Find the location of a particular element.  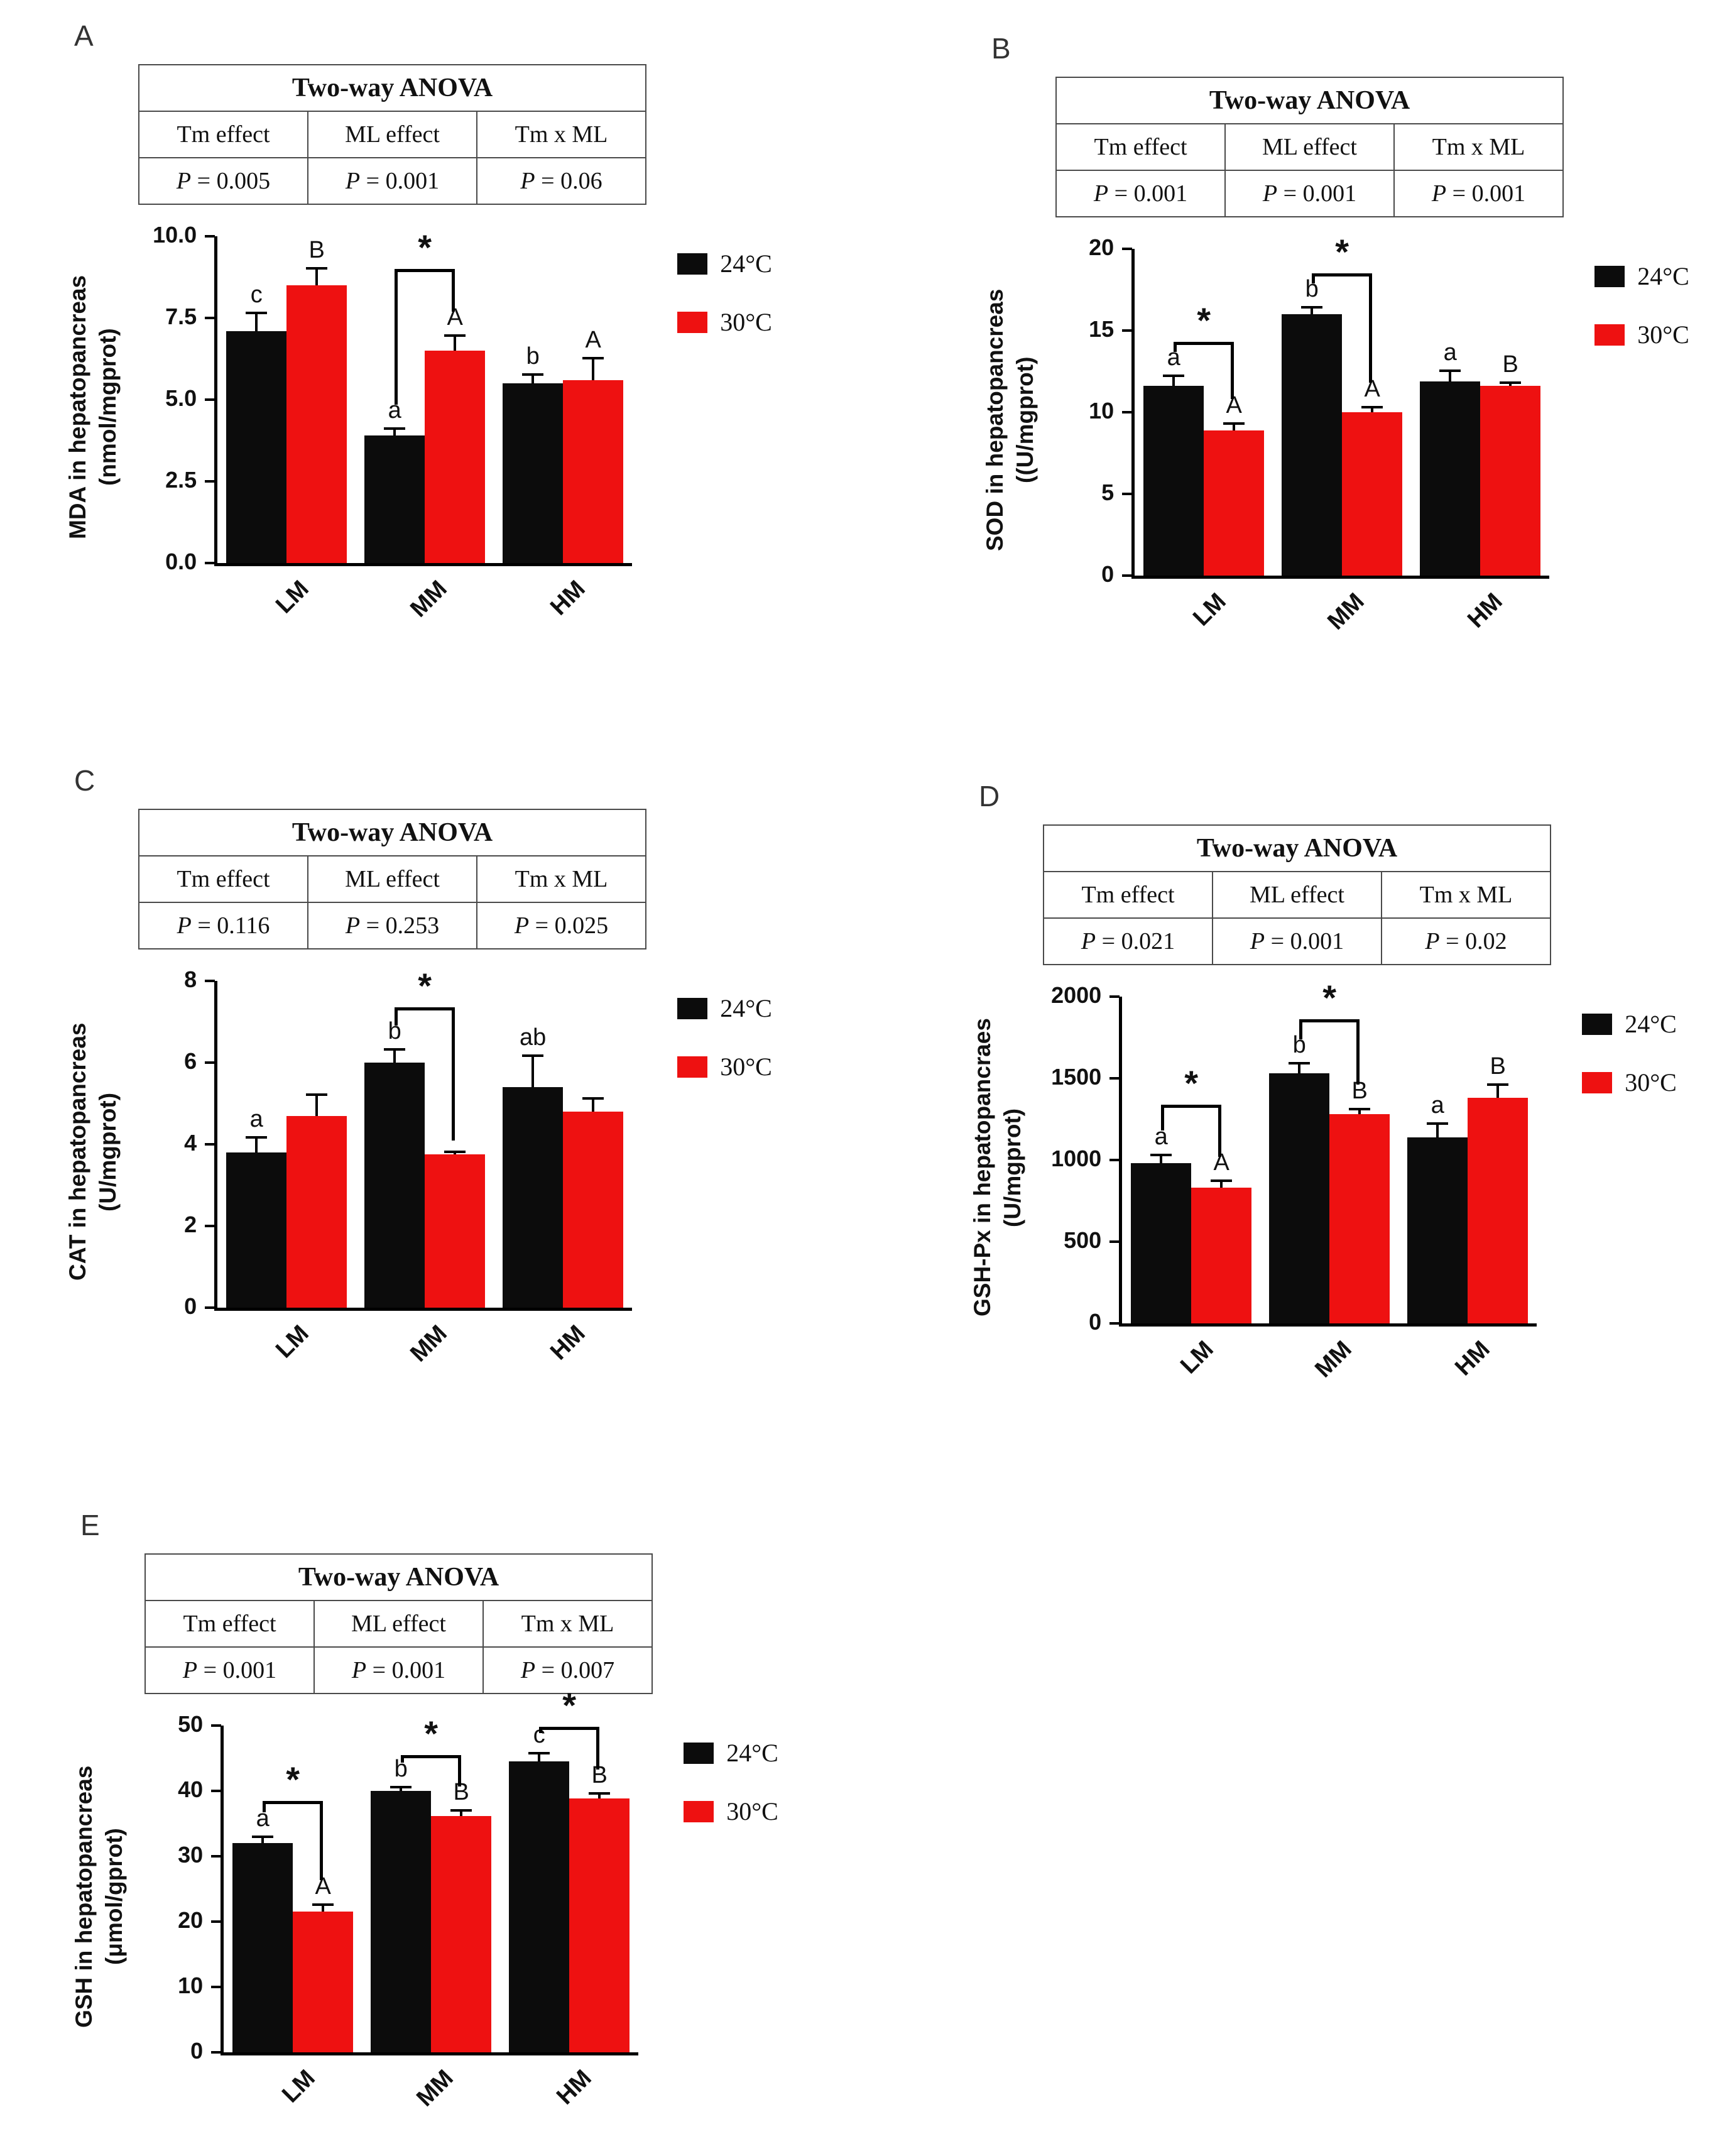

p-value: = 0.06 is located at coordinates (571, 181).